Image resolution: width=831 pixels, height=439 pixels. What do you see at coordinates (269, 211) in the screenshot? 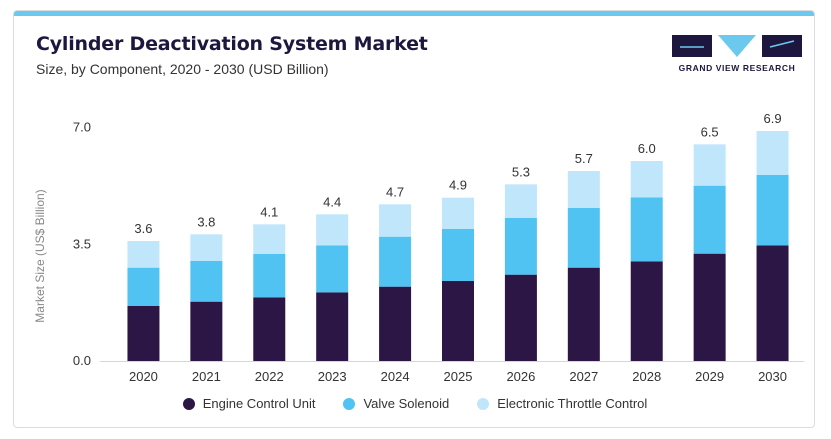
I see `bar-total-label: 4.1` at bounding box center [269, 211].